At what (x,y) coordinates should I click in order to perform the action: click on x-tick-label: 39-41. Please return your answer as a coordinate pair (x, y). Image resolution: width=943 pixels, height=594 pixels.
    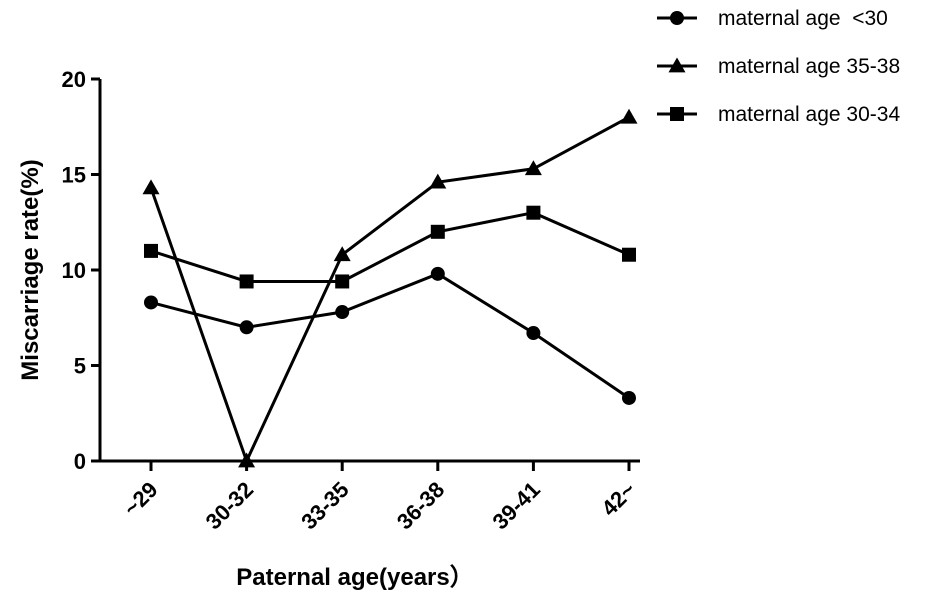
    Looking at the image, I should click on (515, 505).